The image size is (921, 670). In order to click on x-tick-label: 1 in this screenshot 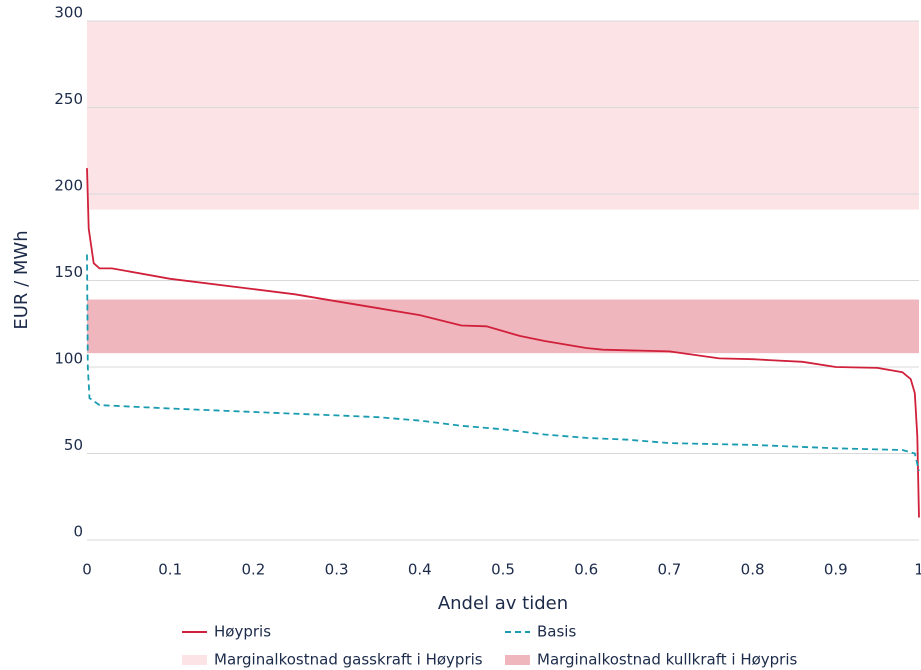, I will do `click(917, 570)`.